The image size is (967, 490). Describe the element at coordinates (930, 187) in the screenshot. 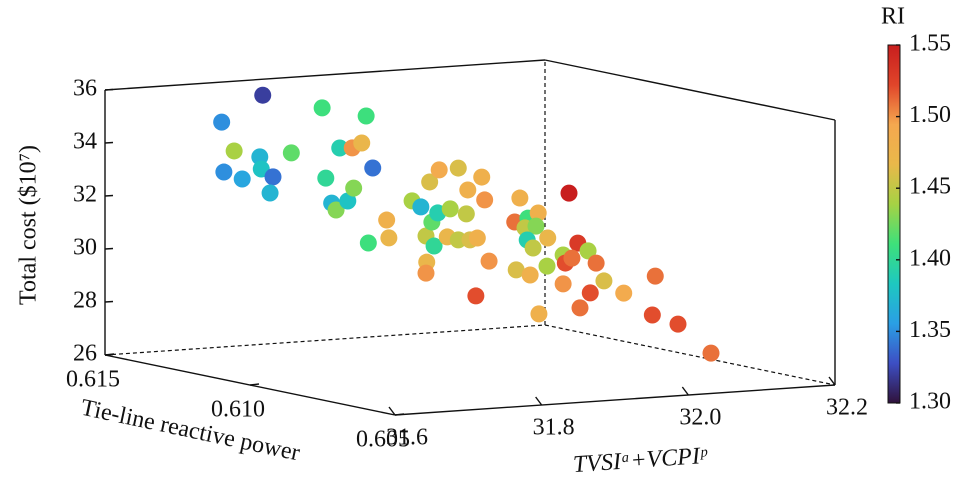

I see `colorbar-tick-label: 1.45` at that location.